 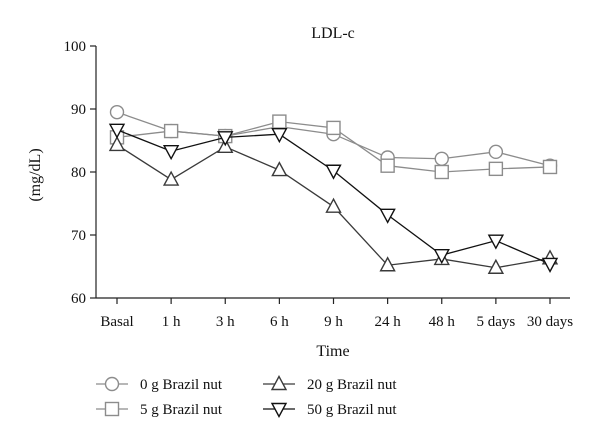 What do you see at coordinates (333, 33) in the screenshot?
I see `chart-title: LDL-c` at bounding box center [333, 33].